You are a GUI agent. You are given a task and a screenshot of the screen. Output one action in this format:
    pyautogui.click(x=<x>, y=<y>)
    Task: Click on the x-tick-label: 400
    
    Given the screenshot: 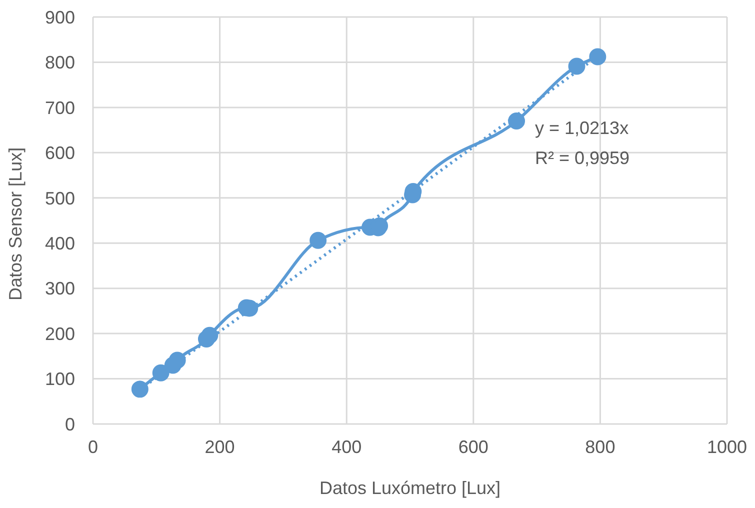 What is the action you would take?
    pyautogui.click(x=347, y=446)
    